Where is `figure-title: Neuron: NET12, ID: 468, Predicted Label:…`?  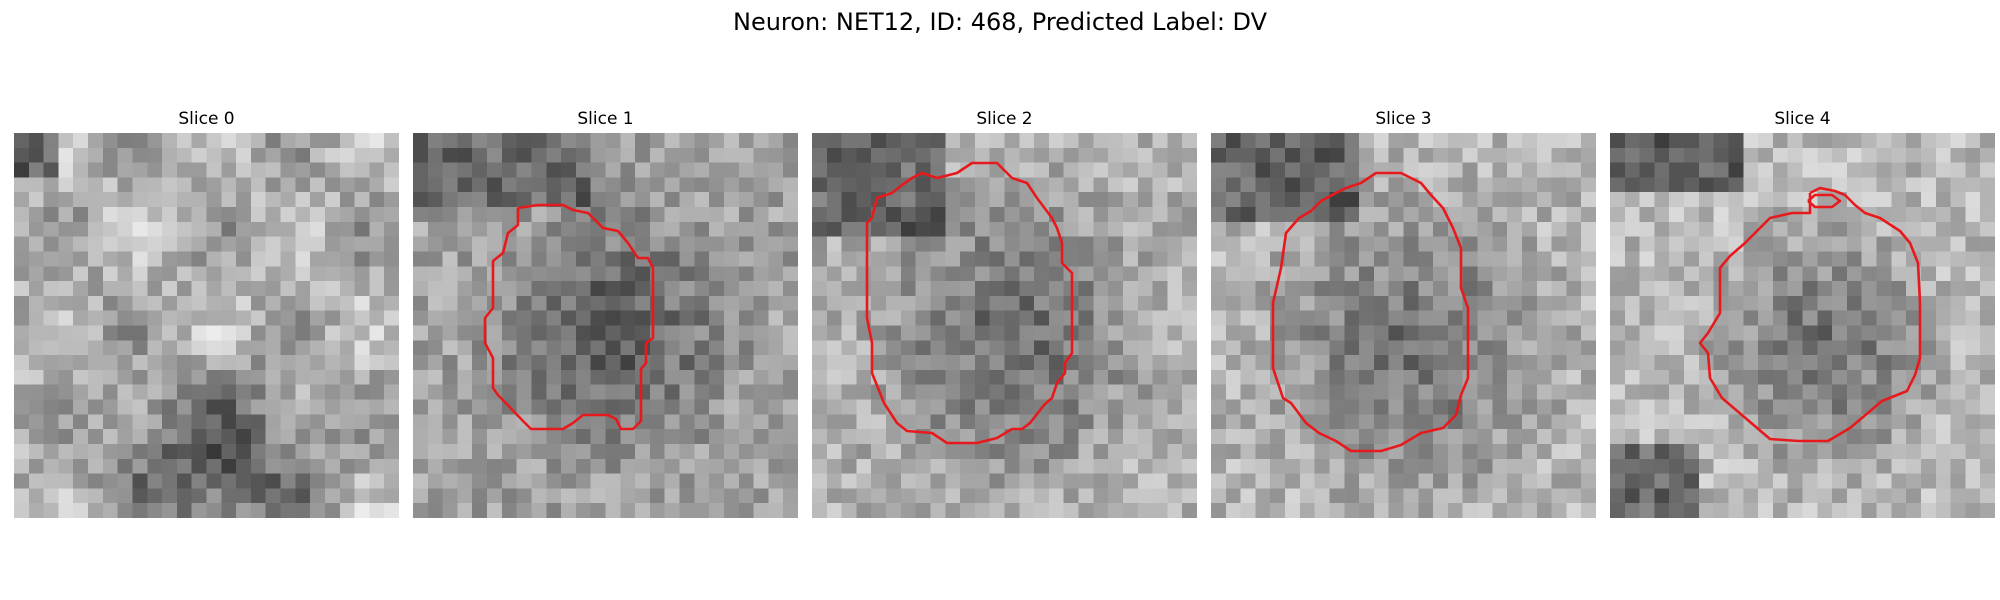
figure-title: Neuron: NET12, ID: 468, Predicted Label:… is located at coordinates (1000, 22).